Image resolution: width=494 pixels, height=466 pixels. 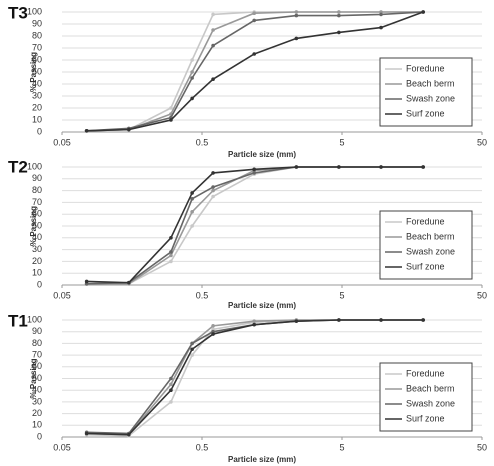 I want to click on legend-label: Foredune, so click(x=425, y=373).